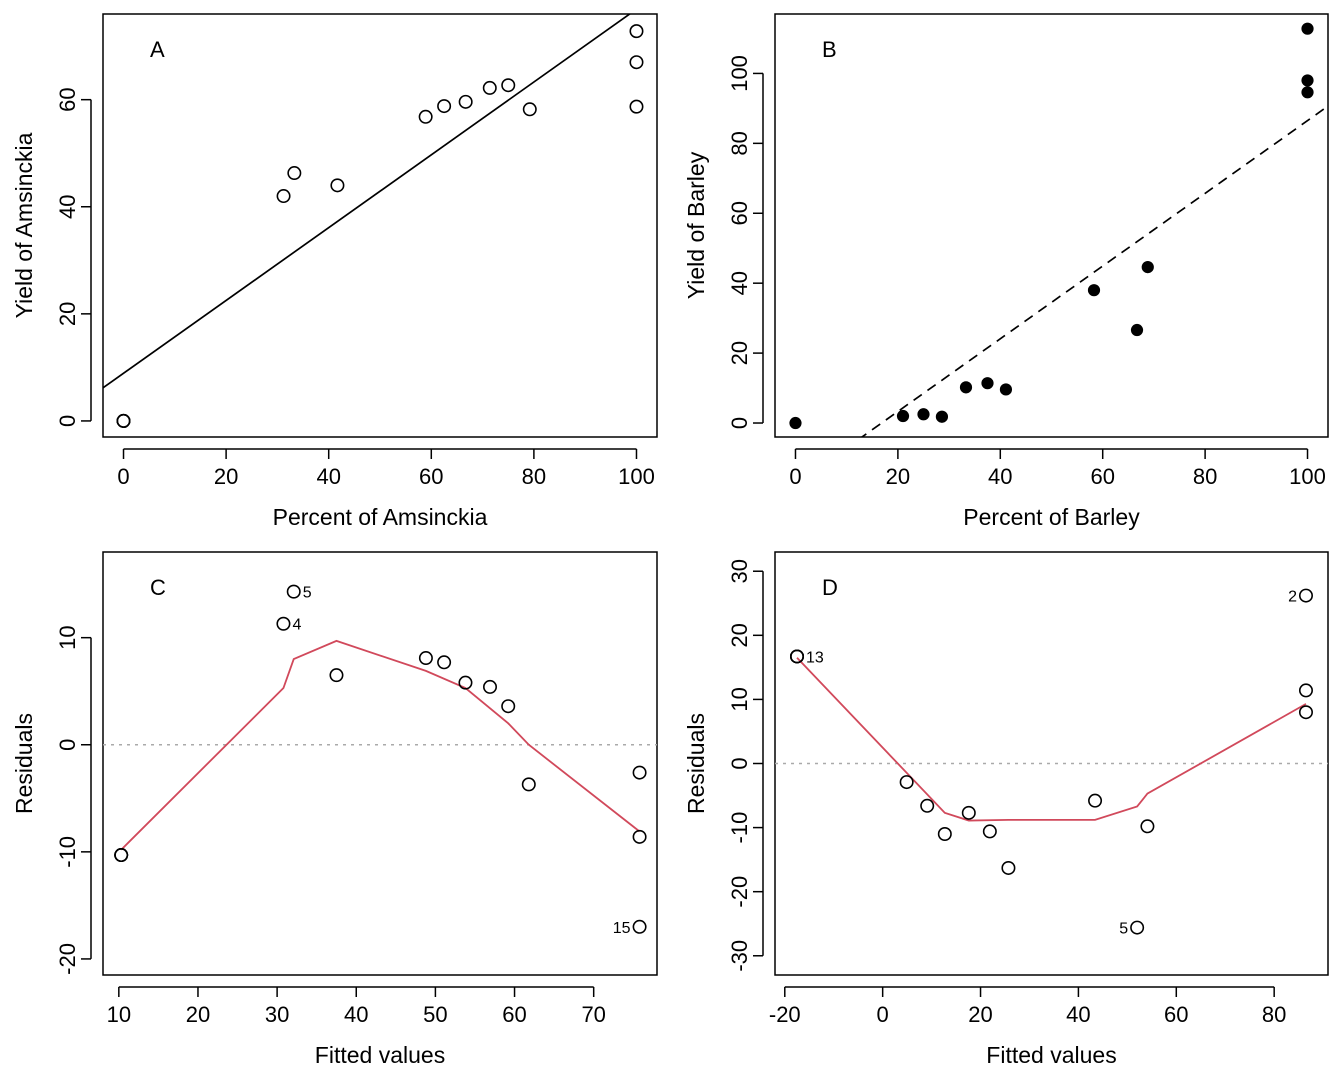 The height and width of the screenshot is (1075, 1344). Describe the element at coordinates (739, 213) in the screenshot. I see `y-tick-label-b: 60` at that location.